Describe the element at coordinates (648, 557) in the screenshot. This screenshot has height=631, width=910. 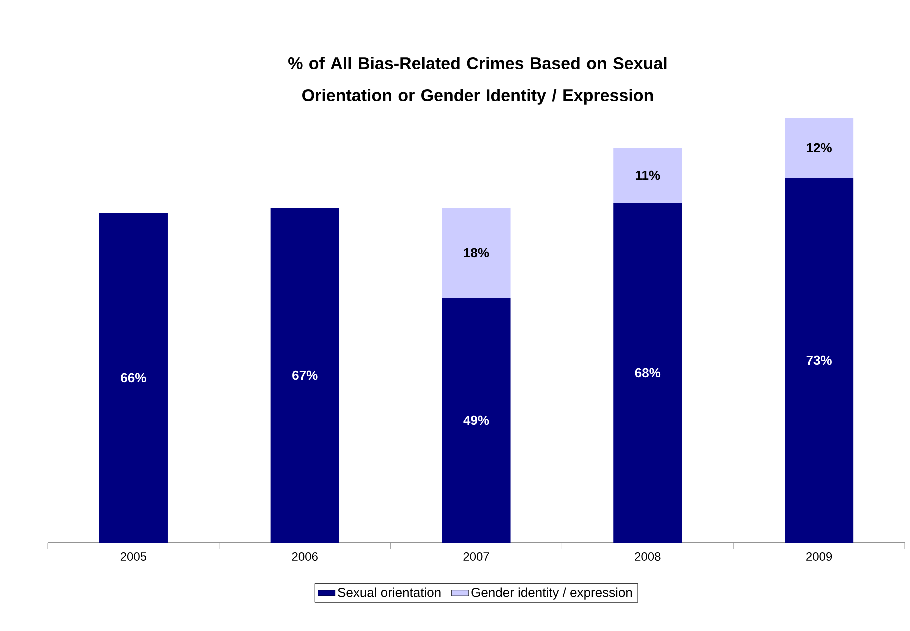
I see `x-tick-label: 2008` at that location.